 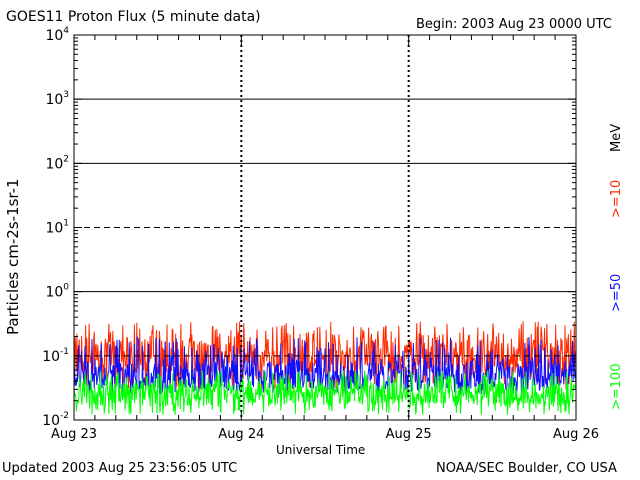 I want to click on y-axis-label: Particles cm-2s-1sr-1, so click(x=13, y=256).